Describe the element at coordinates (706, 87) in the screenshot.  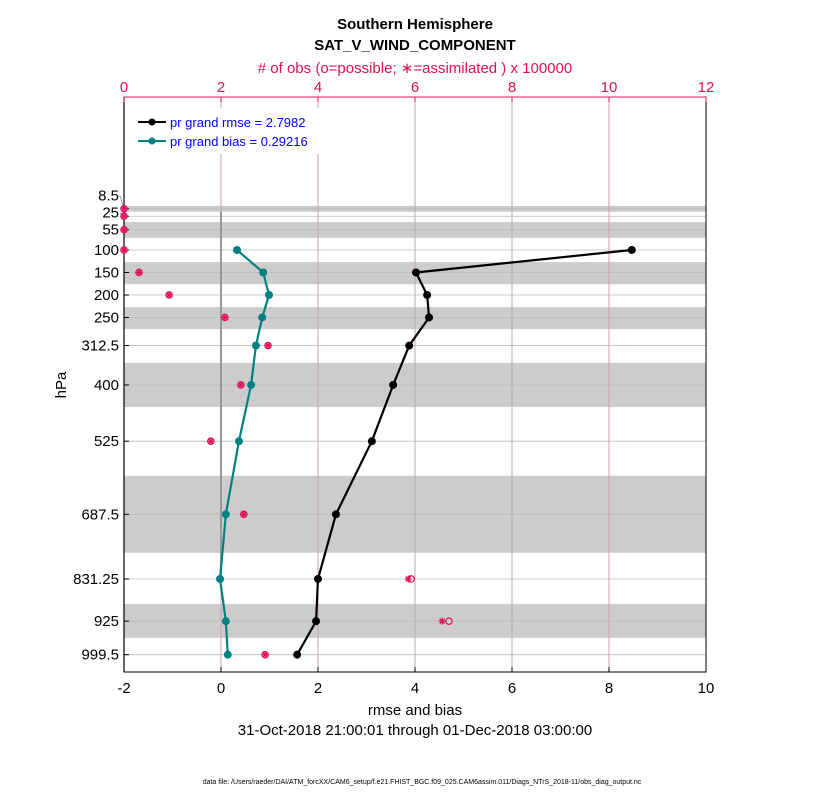
I see `top-tick-label: 12` at that location.